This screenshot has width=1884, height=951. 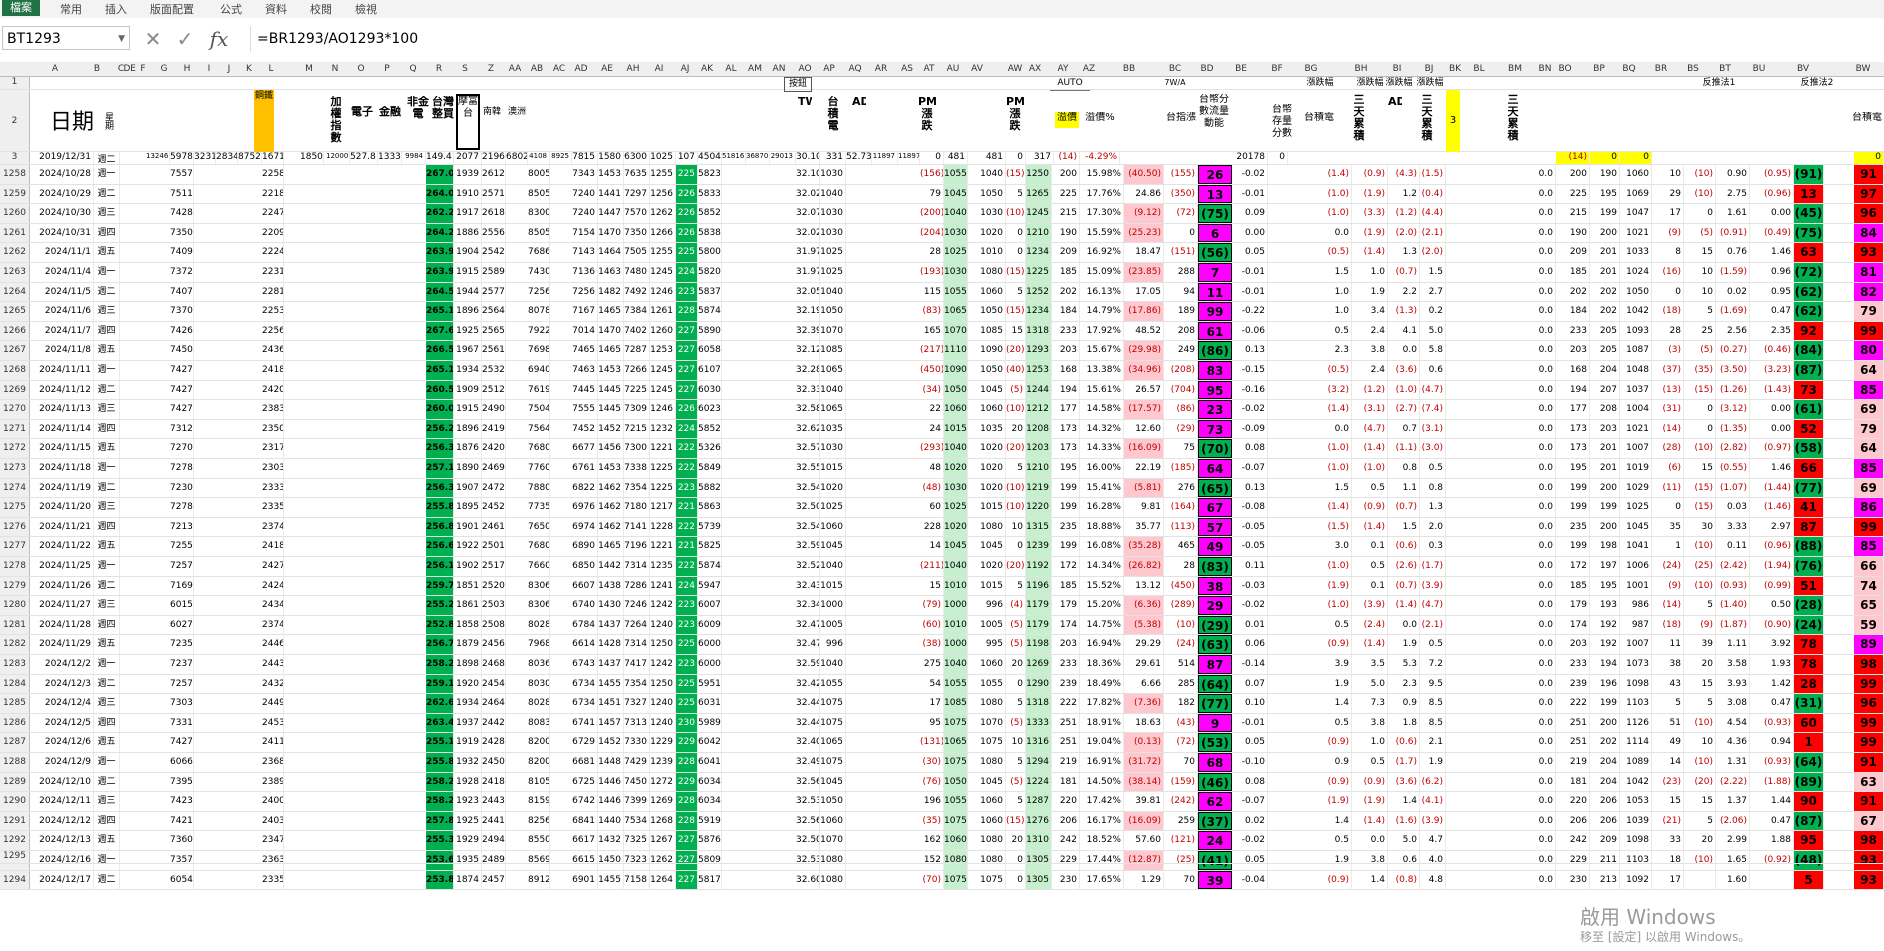 What do you see at coordinates (1700, 213) in the screenshot?
I see `cell-bs: 0` at bounding box center [1700, 213].